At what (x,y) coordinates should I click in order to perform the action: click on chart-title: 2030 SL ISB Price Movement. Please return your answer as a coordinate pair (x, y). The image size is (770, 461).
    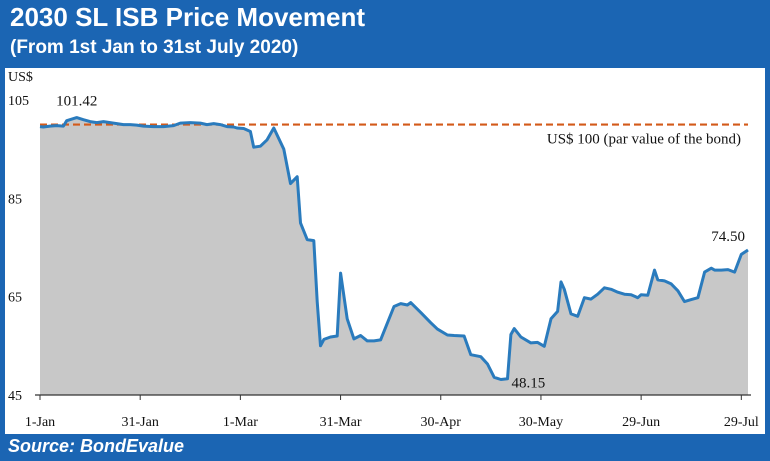
    Looking at the image, I should click on (188, 17).